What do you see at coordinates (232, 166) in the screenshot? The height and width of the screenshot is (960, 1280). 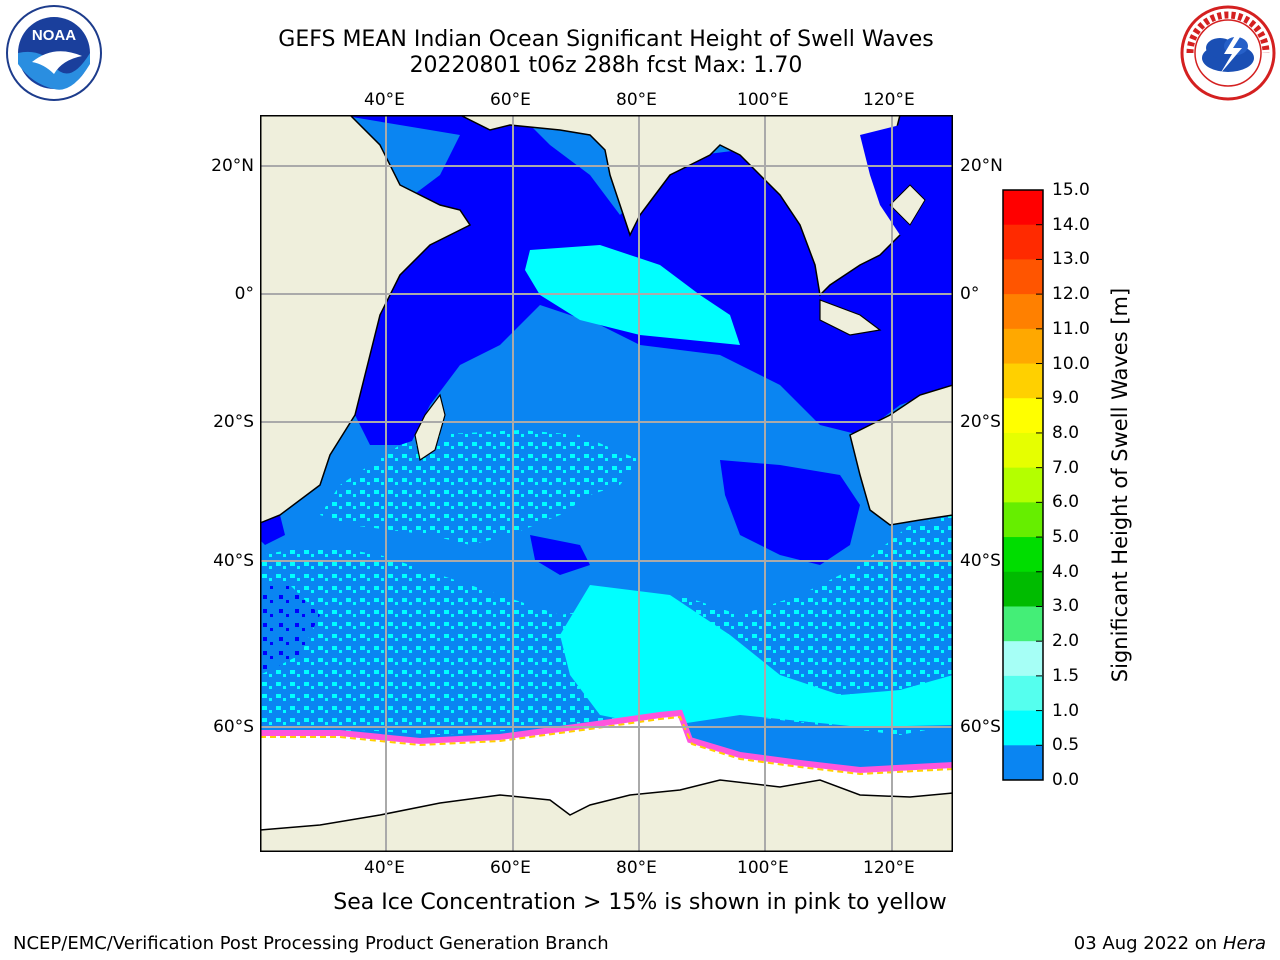 I see `lat-label-left: 20°N` at bounding box center [232, 166].